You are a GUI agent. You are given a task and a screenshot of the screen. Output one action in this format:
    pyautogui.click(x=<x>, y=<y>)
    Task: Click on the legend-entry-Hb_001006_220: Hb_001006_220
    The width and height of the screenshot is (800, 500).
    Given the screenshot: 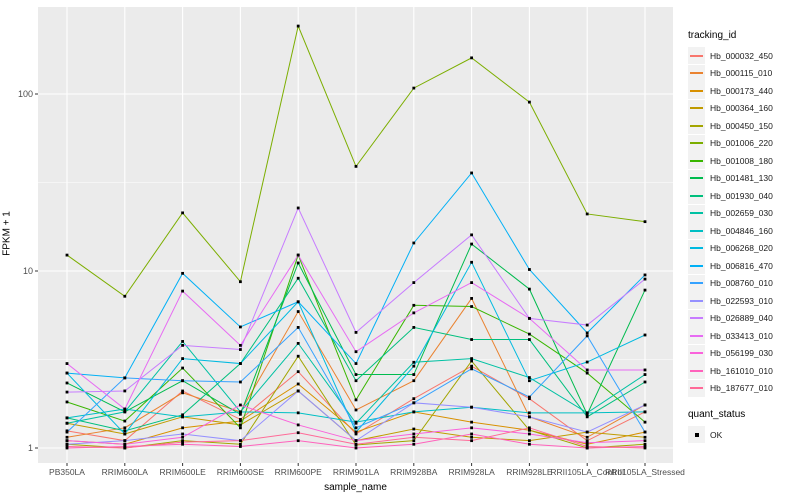 What is the action you would take?
    pyautogui.click(x=743, y=143)
    